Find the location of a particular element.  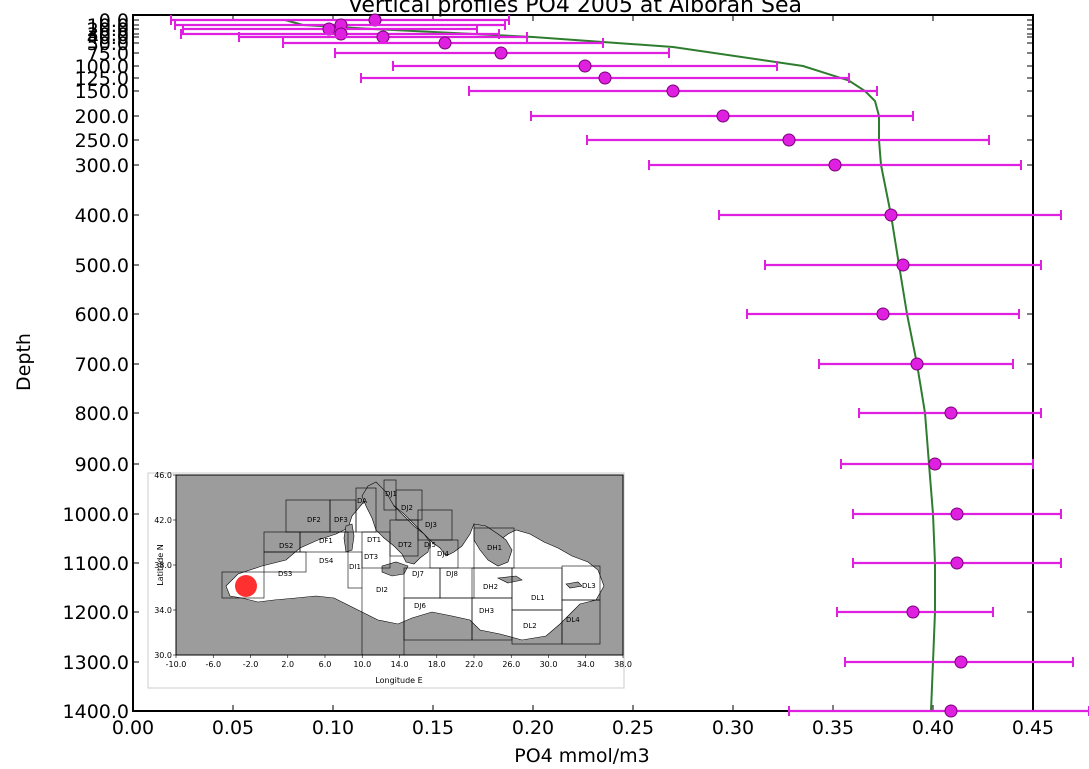

region-label: DT3 is located at coordinates (371, 557).